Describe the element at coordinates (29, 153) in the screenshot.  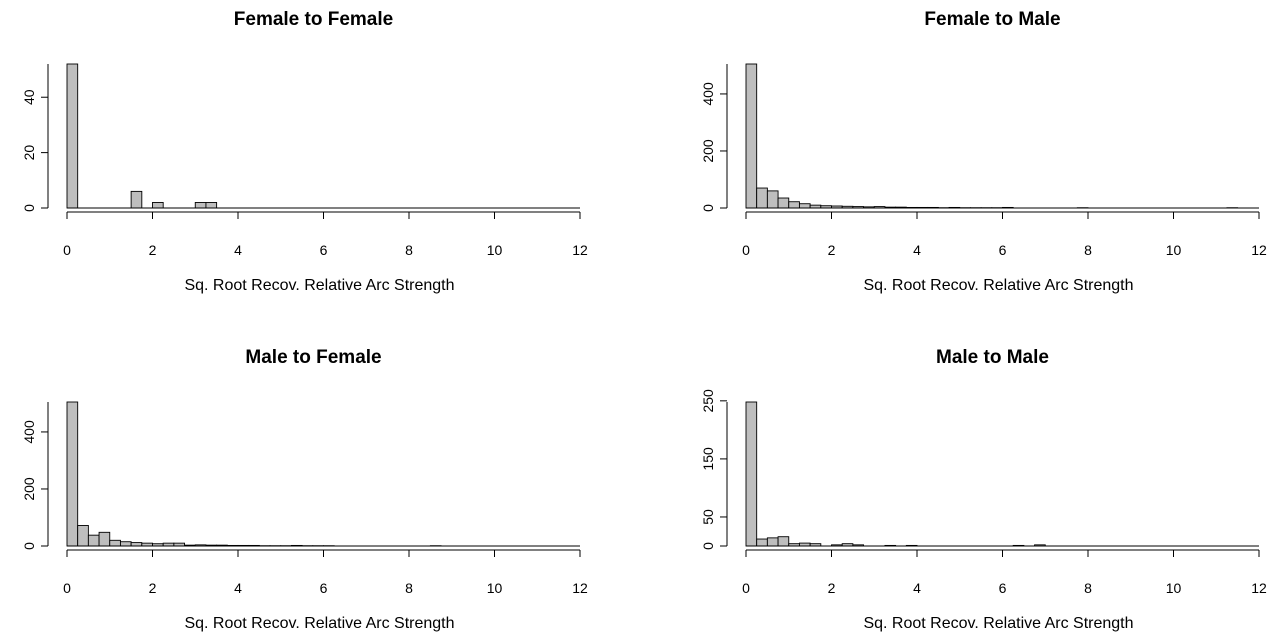
I see `y-tick-label: 20` at that location.